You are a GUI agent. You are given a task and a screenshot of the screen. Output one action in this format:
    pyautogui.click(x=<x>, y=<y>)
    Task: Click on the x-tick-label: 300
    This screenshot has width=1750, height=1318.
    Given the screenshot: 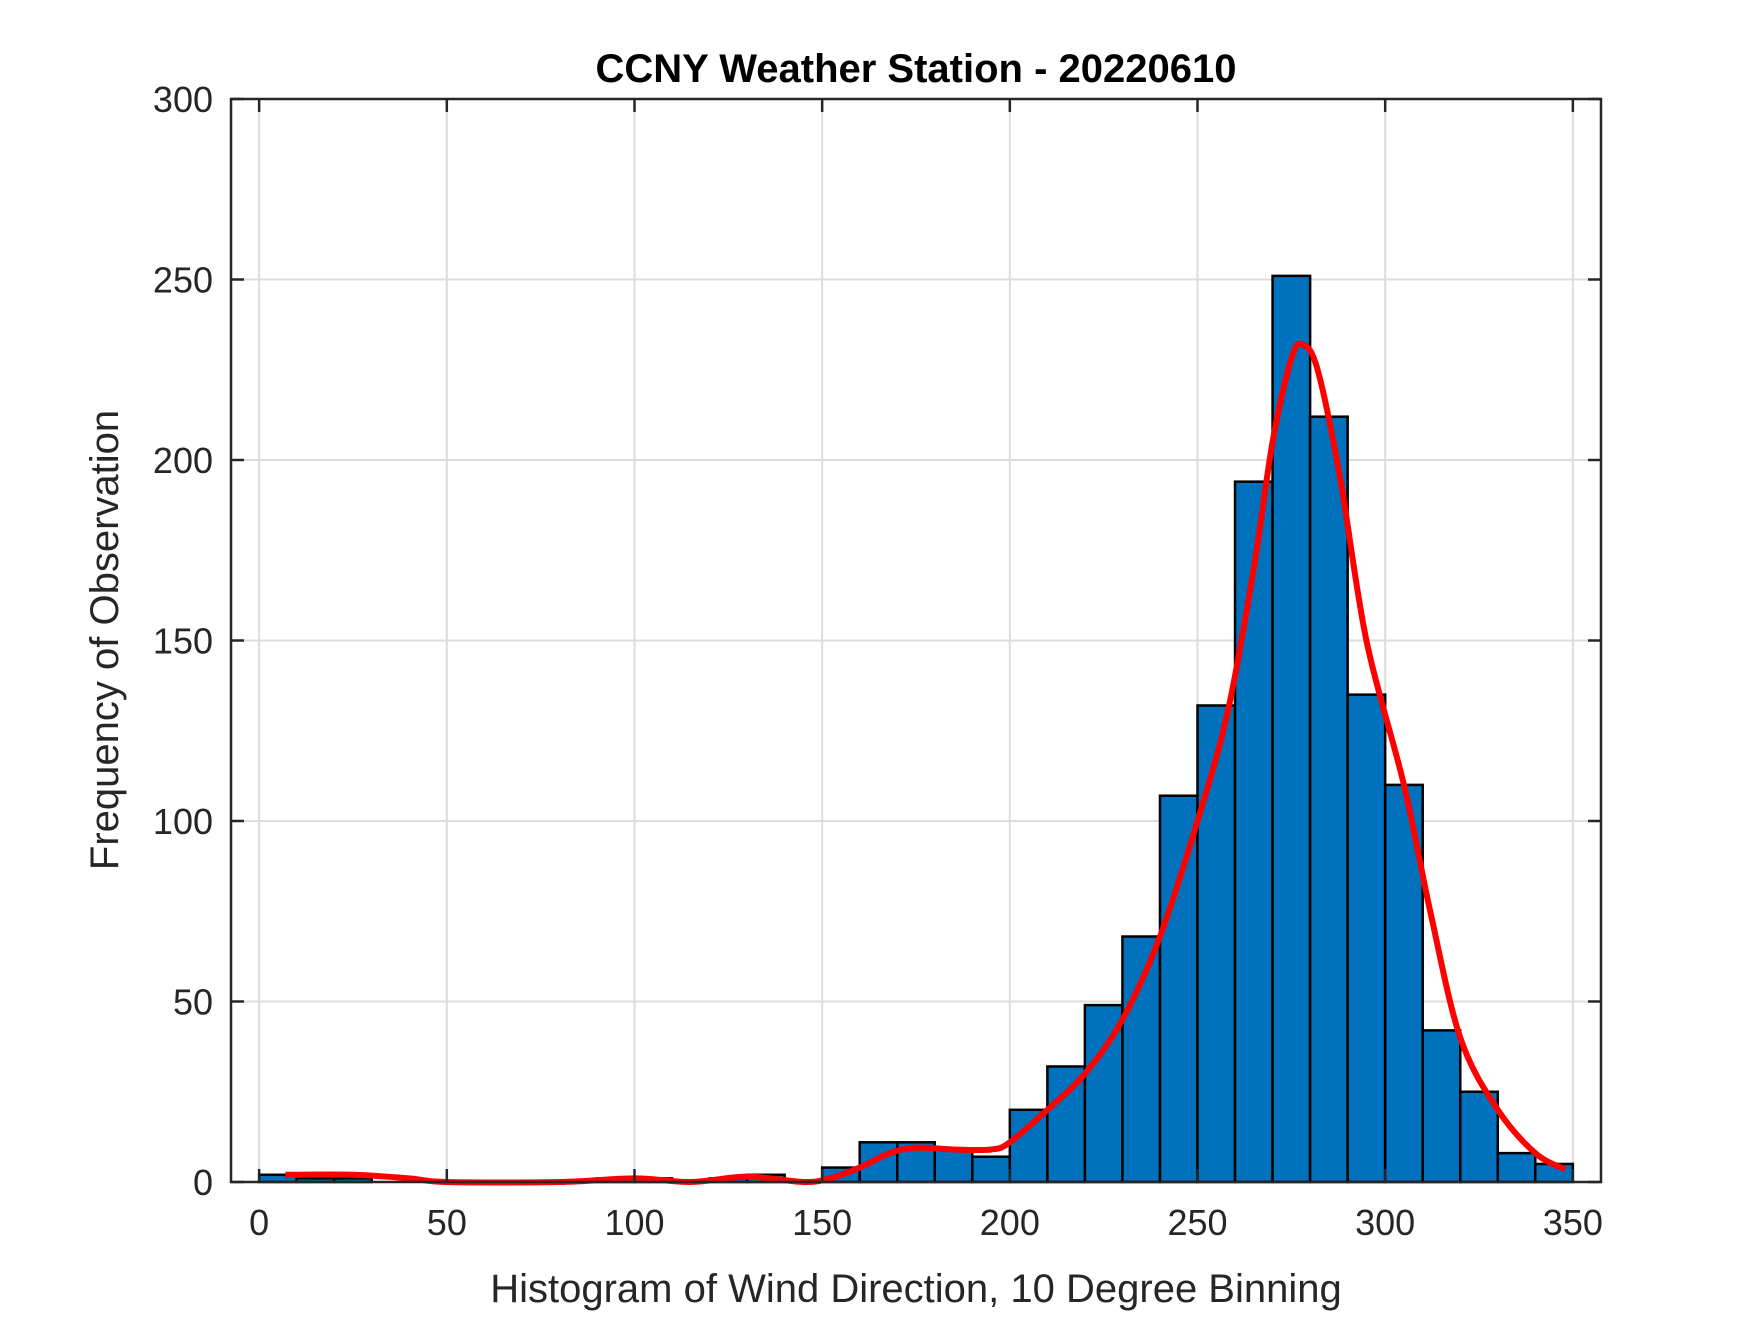 What is the action you would take?
    pyautogui.click(x=1385, y=1222)
    